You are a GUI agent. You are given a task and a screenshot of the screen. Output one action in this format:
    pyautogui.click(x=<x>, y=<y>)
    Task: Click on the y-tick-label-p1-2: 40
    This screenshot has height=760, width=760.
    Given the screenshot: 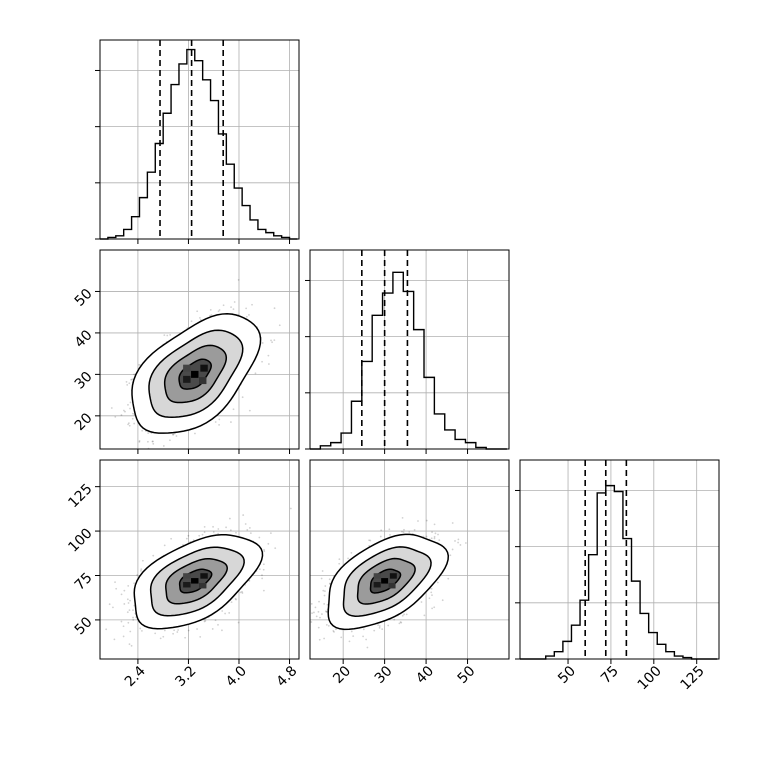 What is the action you would take?
    pyautogui.click(x=84, y=339)
    